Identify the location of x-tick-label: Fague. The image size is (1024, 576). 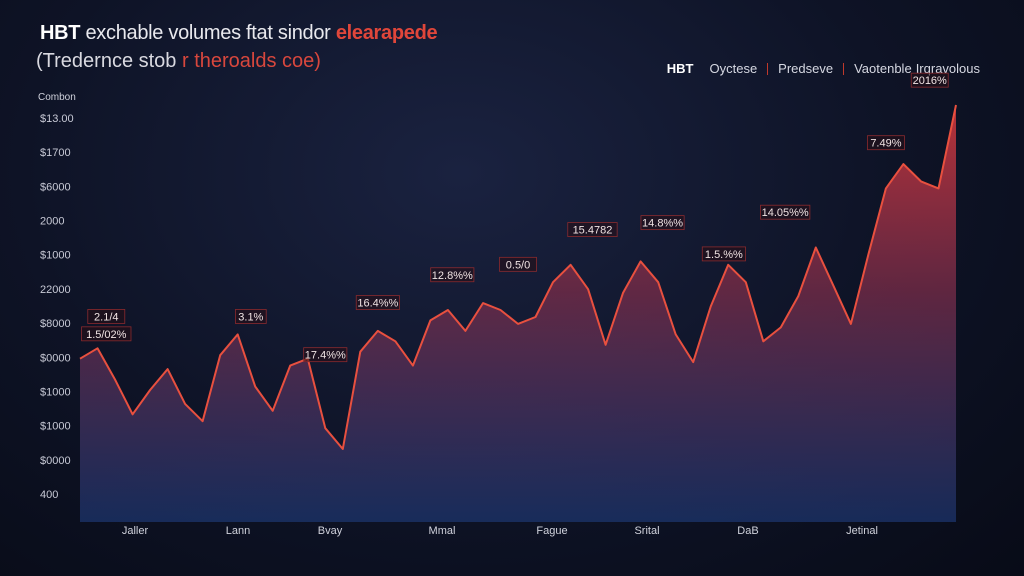
(551, 531).